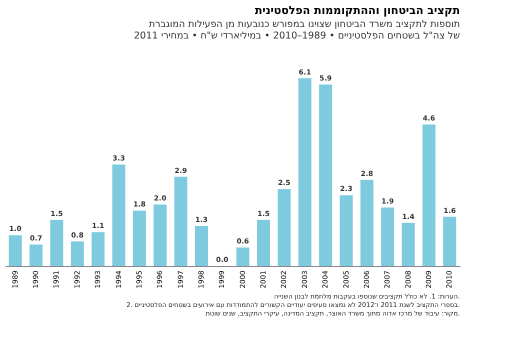  What do you see at coordinates (357, 10) in the screenshot?
I see `chart-title: תקציב הביטחון וההתקוממות הפלסטינית` at bounding box center [357, 10].